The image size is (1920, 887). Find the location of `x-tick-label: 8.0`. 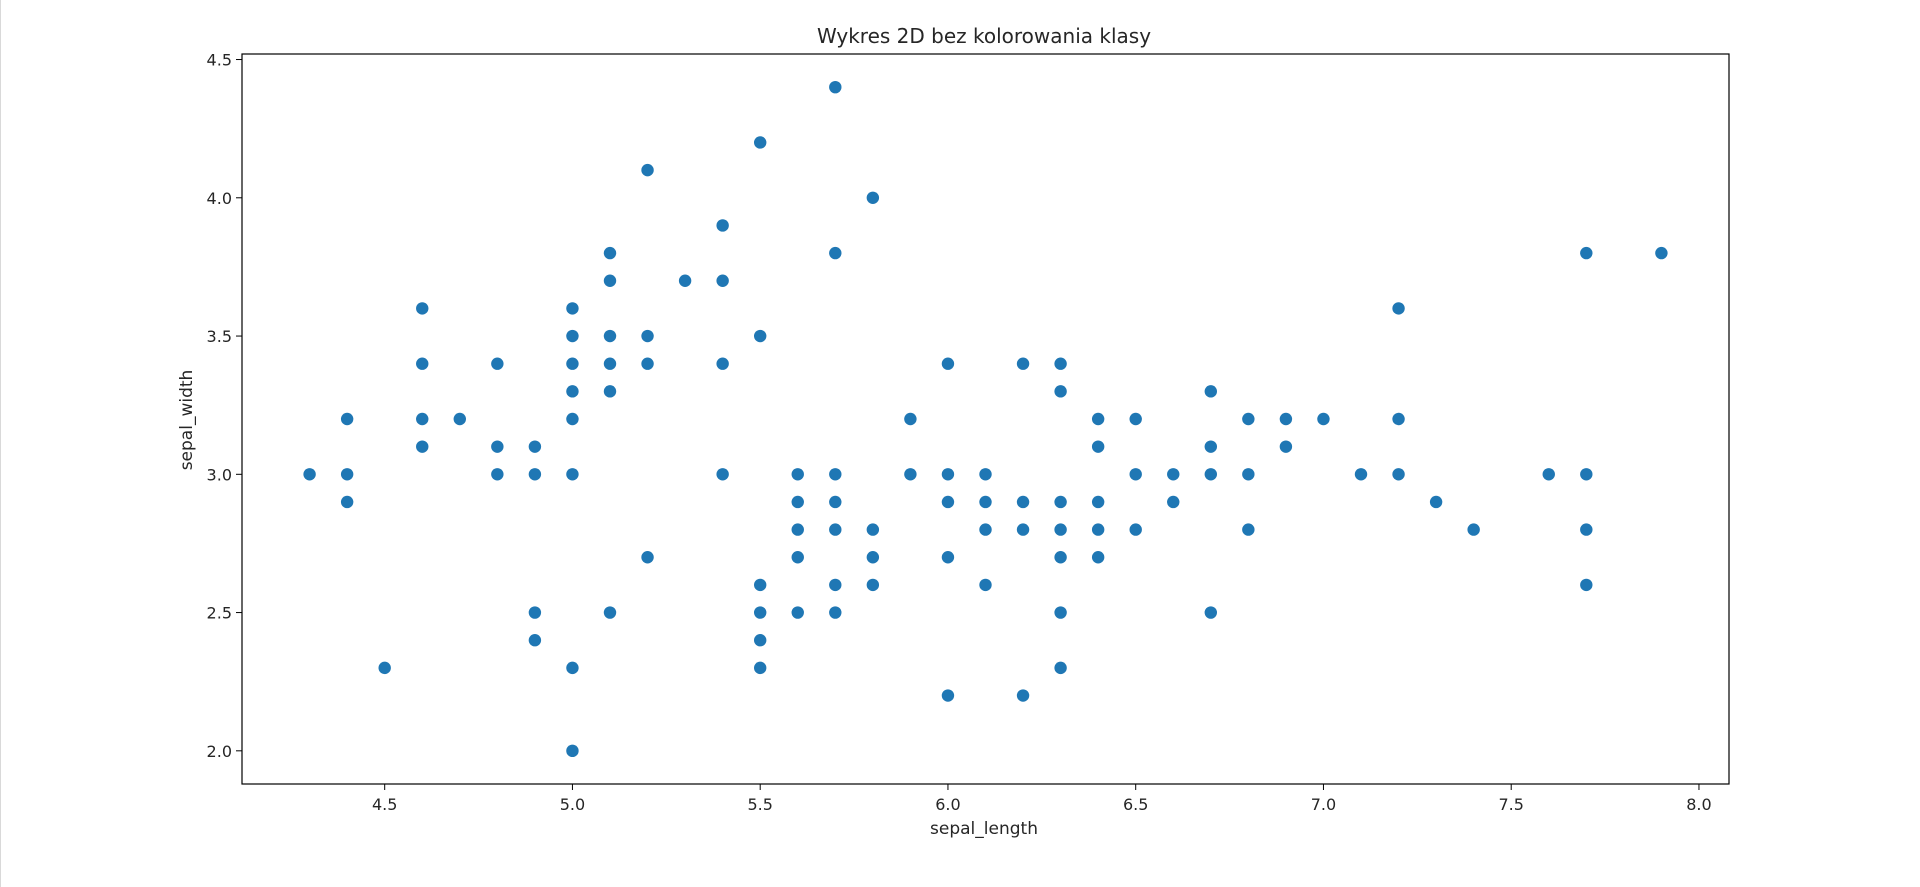

x-tick-label: 8.0 is located at coordinates (1698, 804).